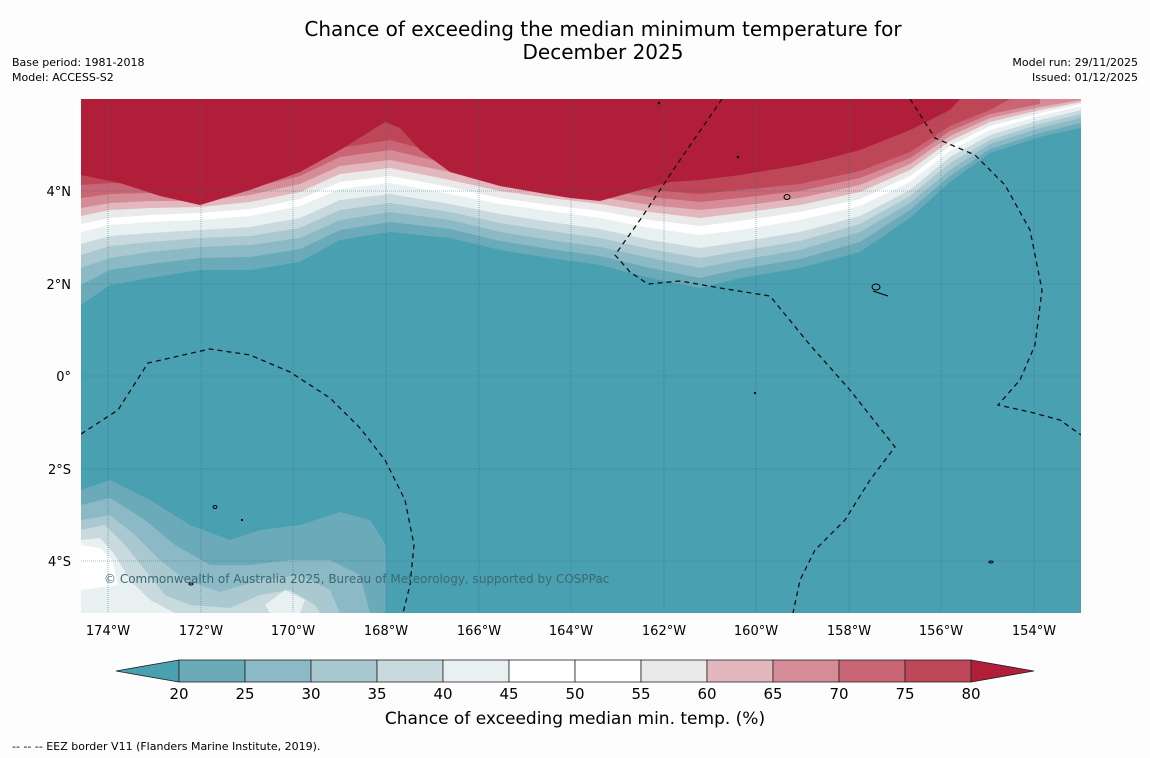  I want to click on colorbar-tick-label: 60, so click(706, 694).